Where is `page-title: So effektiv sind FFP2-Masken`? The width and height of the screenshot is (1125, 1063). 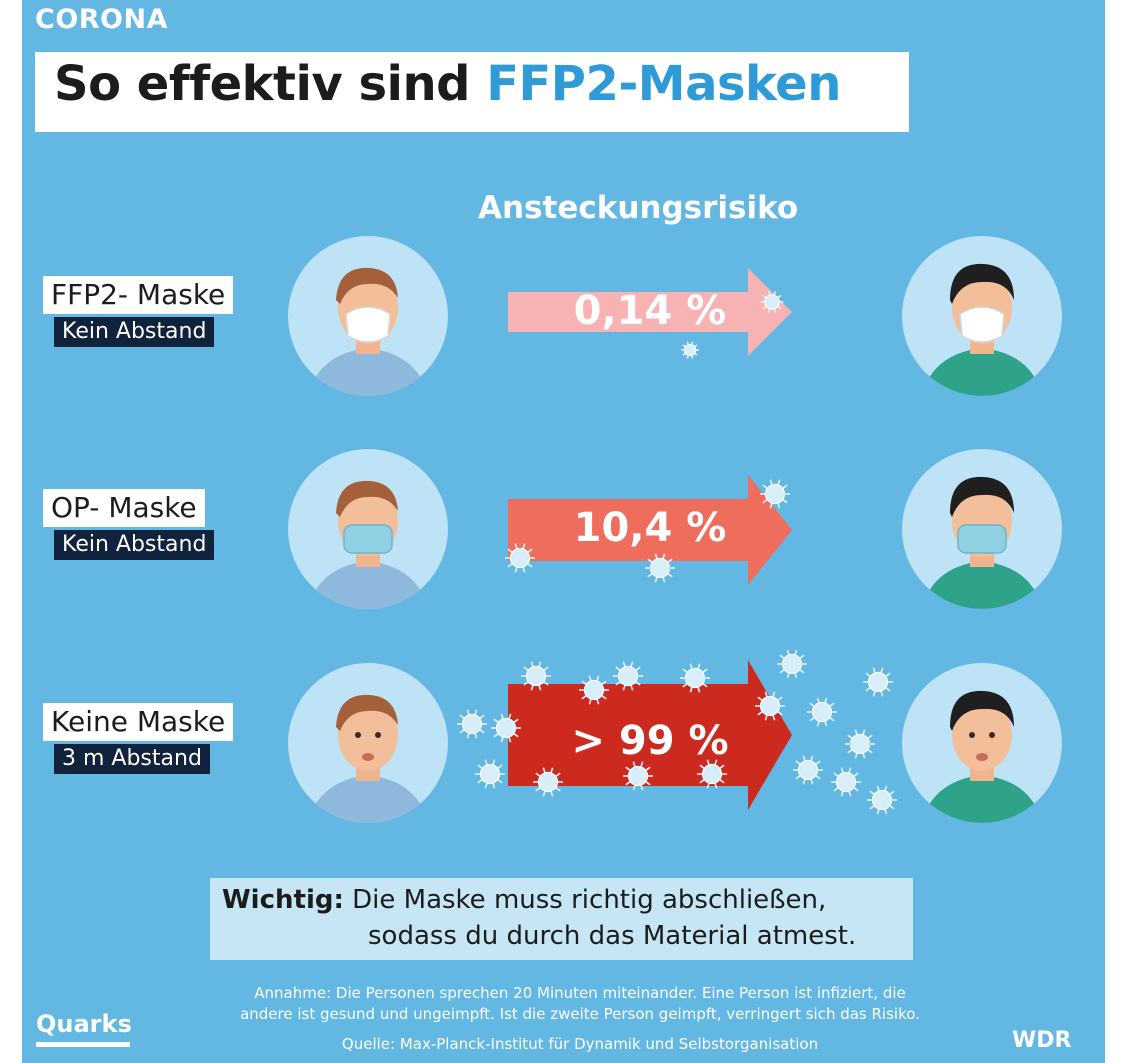 page-title: So effektiv sind FFP2-Masken is located at coordinates (447, 84).